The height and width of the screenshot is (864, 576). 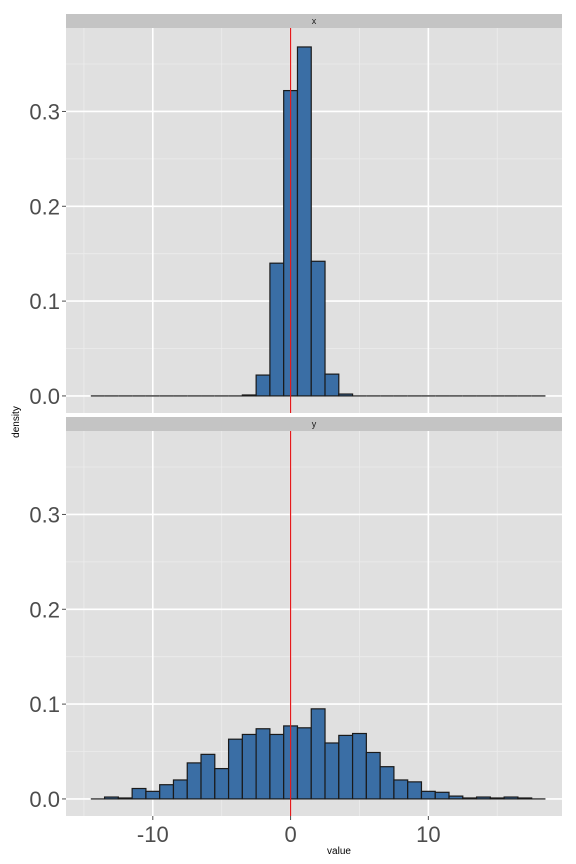 What do you see at coordinates (290, 834) in the screenshot?
I see `x-tick-label: 0` at bounding box center [290, 834].